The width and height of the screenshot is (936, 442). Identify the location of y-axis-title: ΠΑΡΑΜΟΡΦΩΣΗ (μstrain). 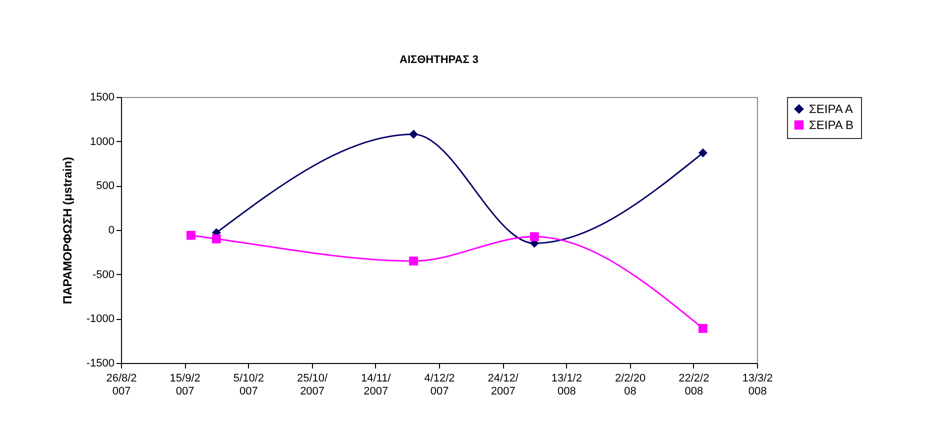
(67, 230).